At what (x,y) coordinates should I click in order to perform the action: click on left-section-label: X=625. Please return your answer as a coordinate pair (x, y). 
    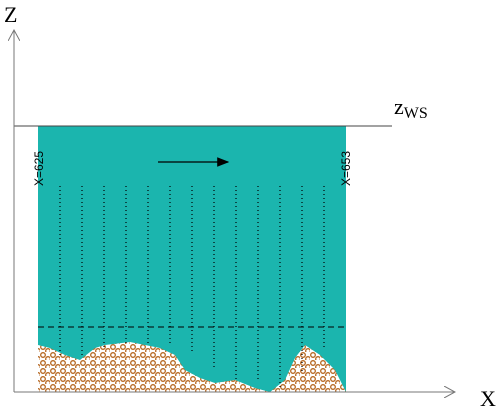
    Looking at the image, I should click on (39, 168).